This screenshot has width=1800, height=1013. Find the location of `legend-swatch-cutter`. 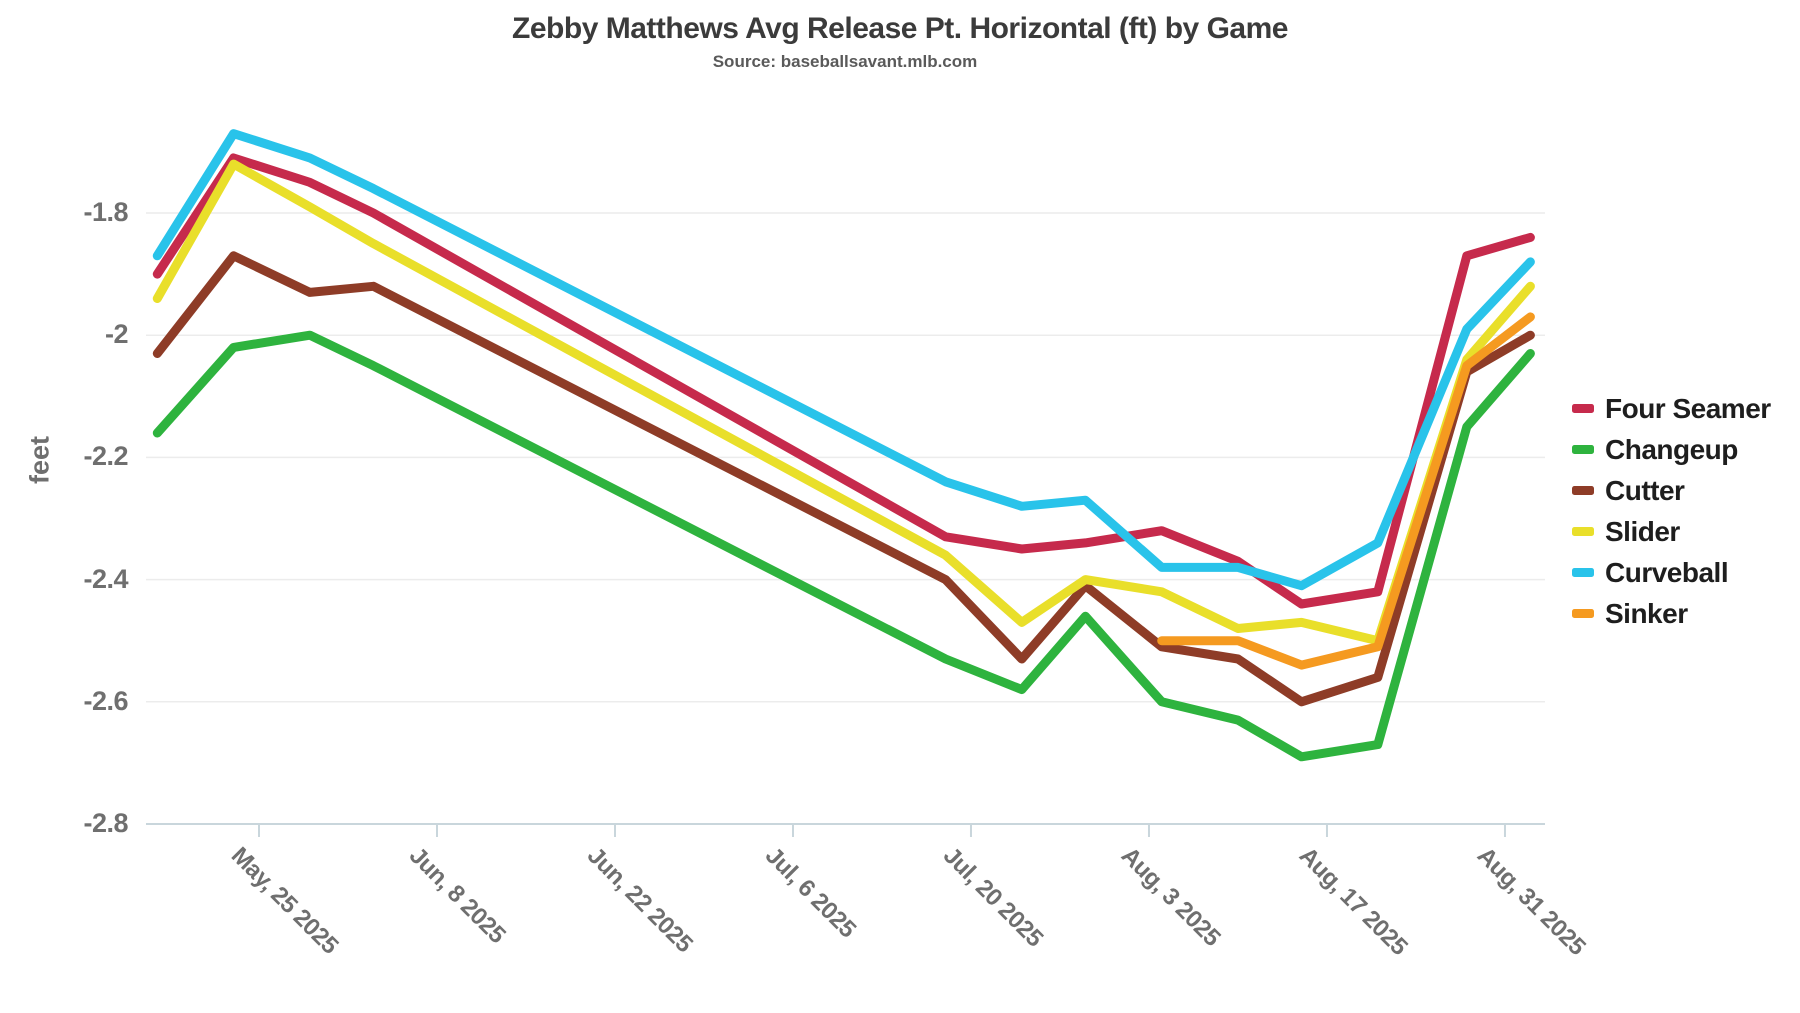

legend-swatch-cutter is located at coordinates (1583, 490).